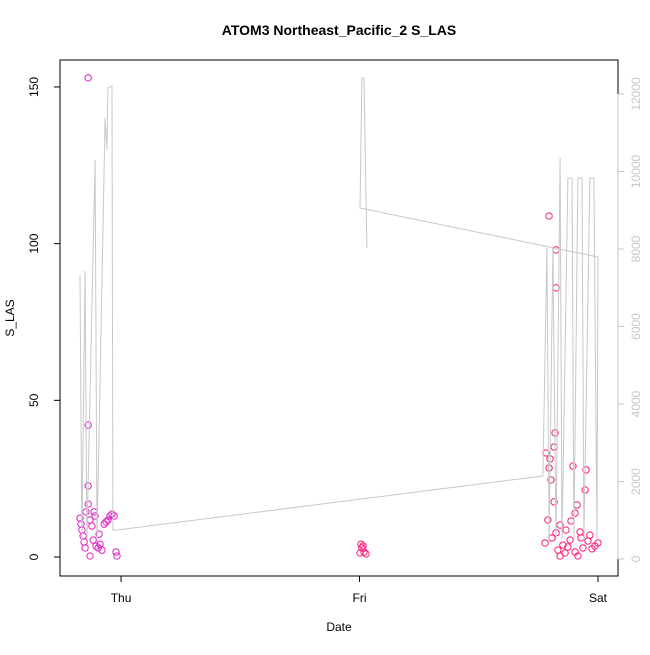 The width and height of the screenshot is (650, 655). Describe the element at coordinates (339, 627) in the screenshot. I see `x-axis-label: Date` at that location.